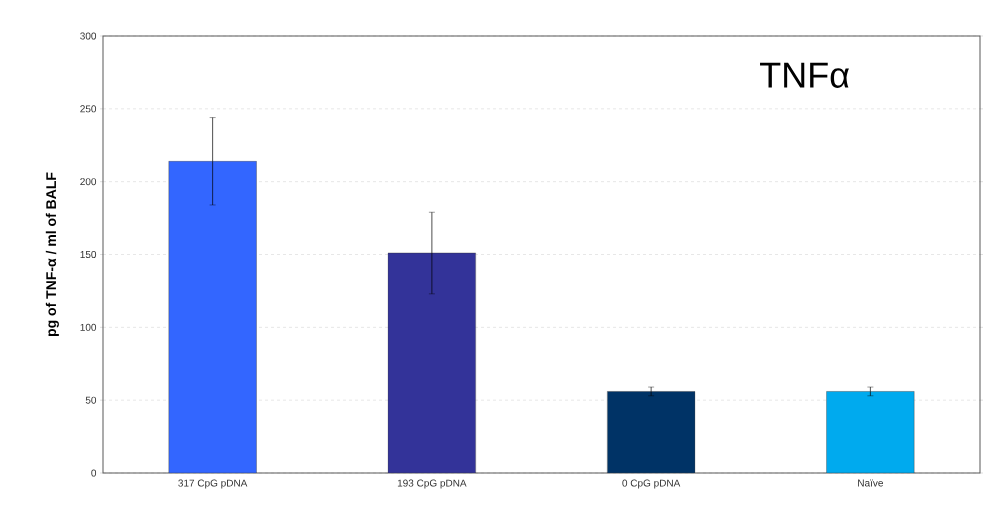  I want to click on y-tick-label: 250, so click(88, 109).